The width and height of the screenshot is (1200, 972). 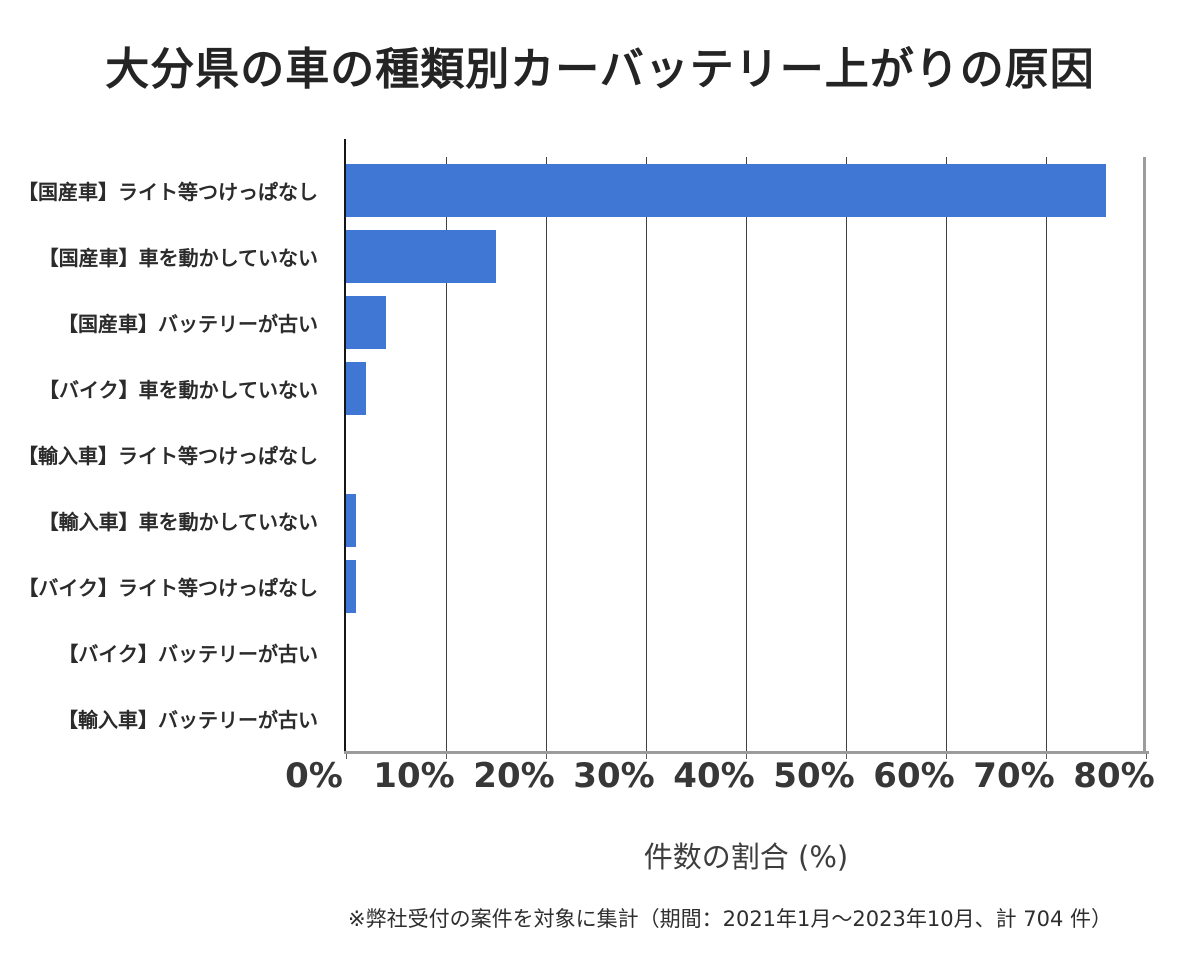 I want to click on chart-title: 大分県の車の種類別カーバッテリー上がりの原因, so click(x=600, y=69).